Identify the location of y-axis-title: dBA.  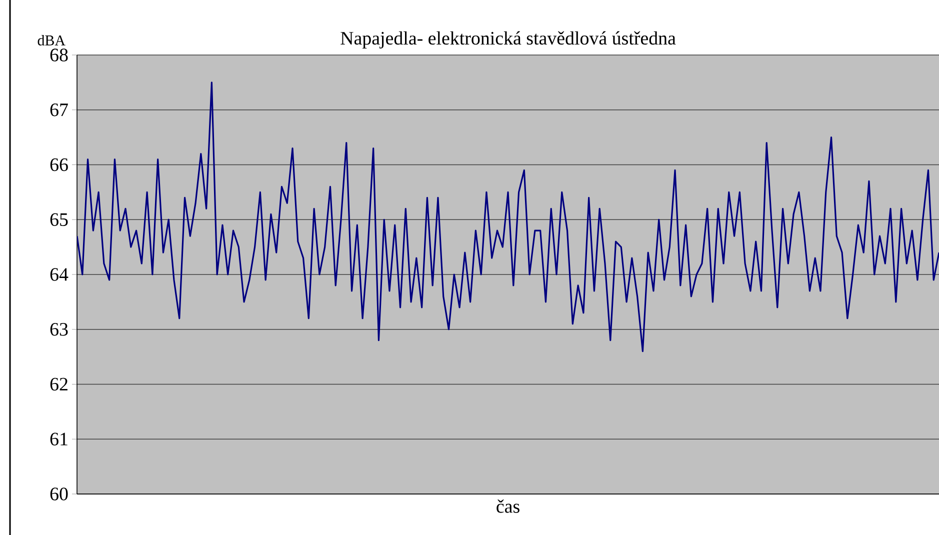
(52, 40).